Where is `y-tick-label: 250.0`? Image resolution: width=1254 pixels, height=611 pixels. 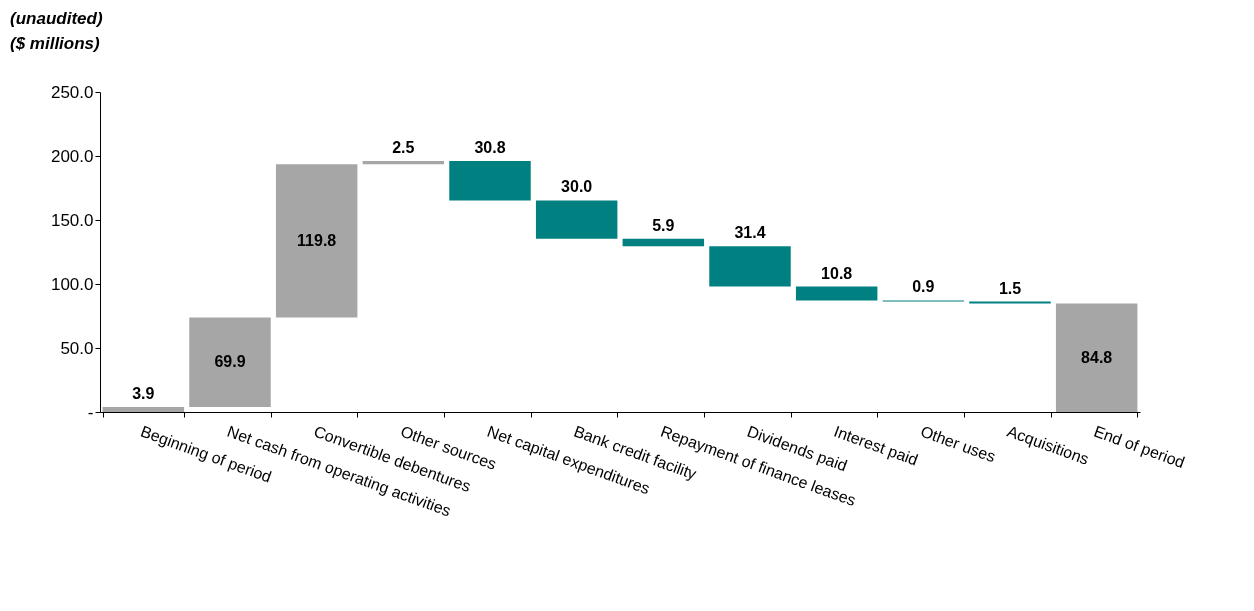 y-tick-label: 250.0 is located at coordinates (72, 92).